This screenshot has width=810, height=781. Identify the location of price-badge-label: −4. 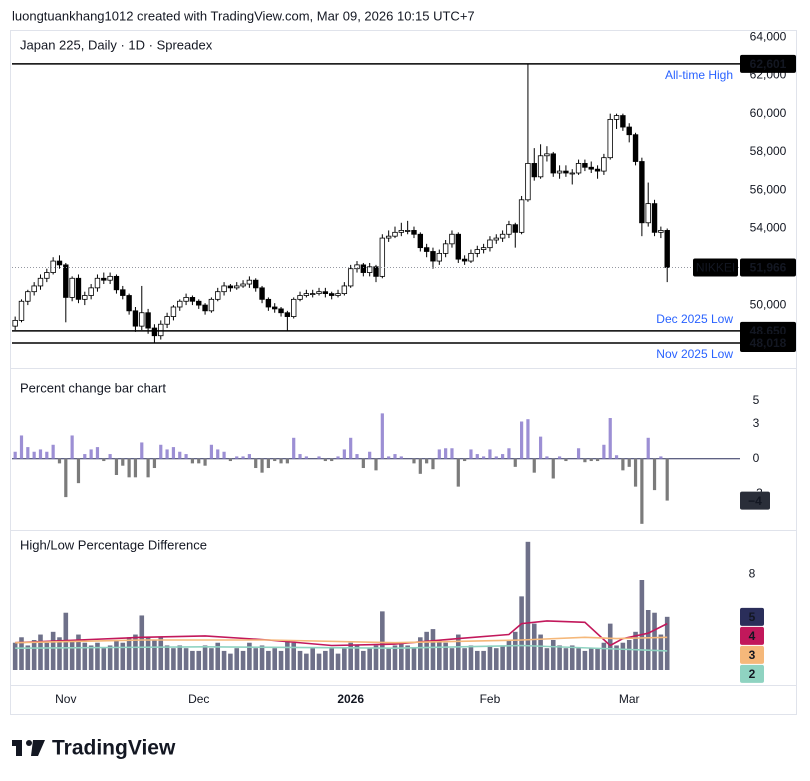
(755, 501).